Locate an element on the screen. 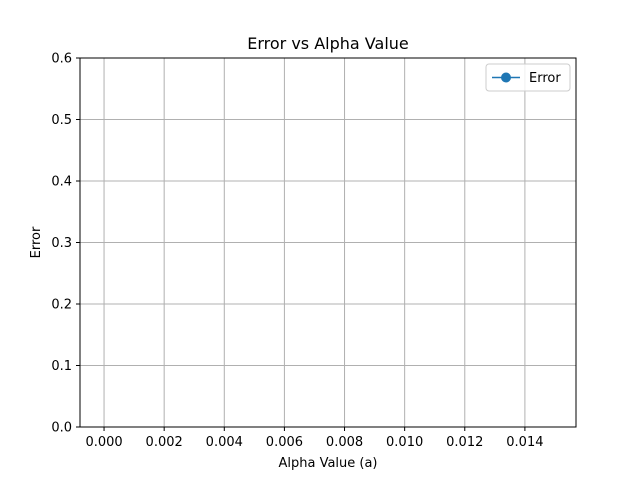 This screenshot has height=480, width=640. legend-label: Error is located at coordinates (545, 78).